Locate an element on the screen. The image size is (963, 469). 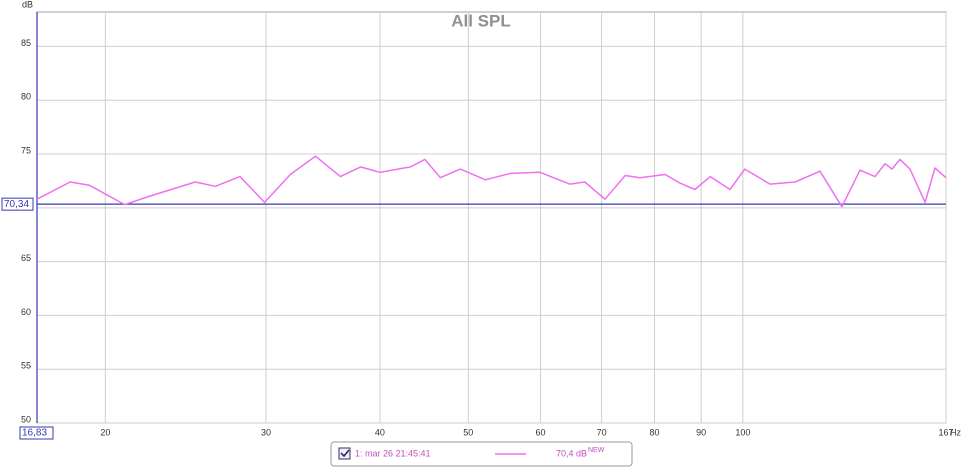
series-line is located at coordinates (491, 181).